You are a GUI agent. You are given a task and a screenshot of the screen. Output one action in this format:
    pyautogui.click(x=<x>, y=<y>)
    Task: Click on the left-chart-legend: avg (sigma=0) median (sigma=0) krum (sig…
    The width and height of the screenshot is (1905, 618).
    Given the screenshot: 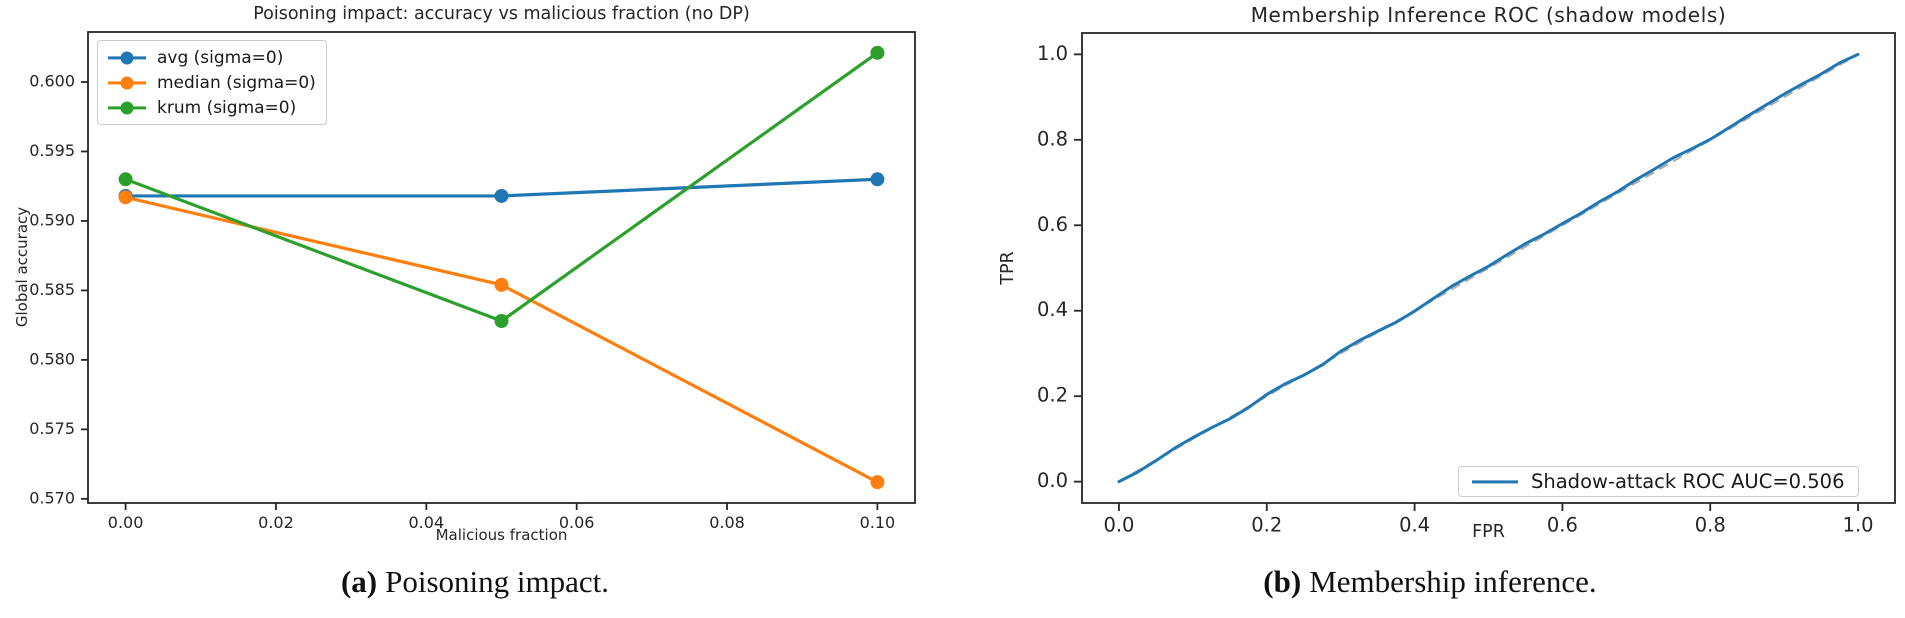 What is the action you would take?
    pyautogui.click(x=212, y=82)
    